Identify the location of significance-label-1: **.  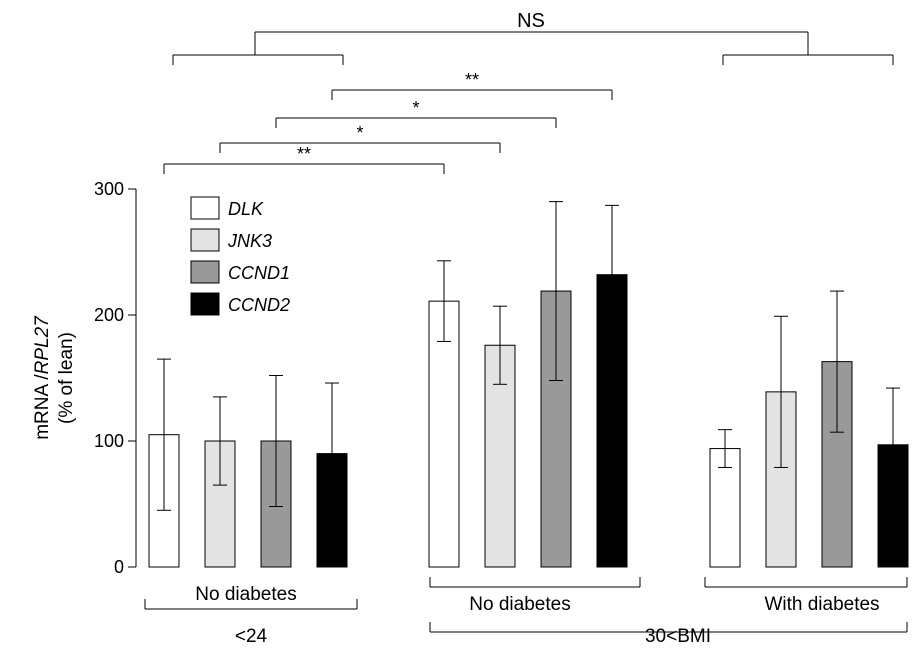
(472, 80).